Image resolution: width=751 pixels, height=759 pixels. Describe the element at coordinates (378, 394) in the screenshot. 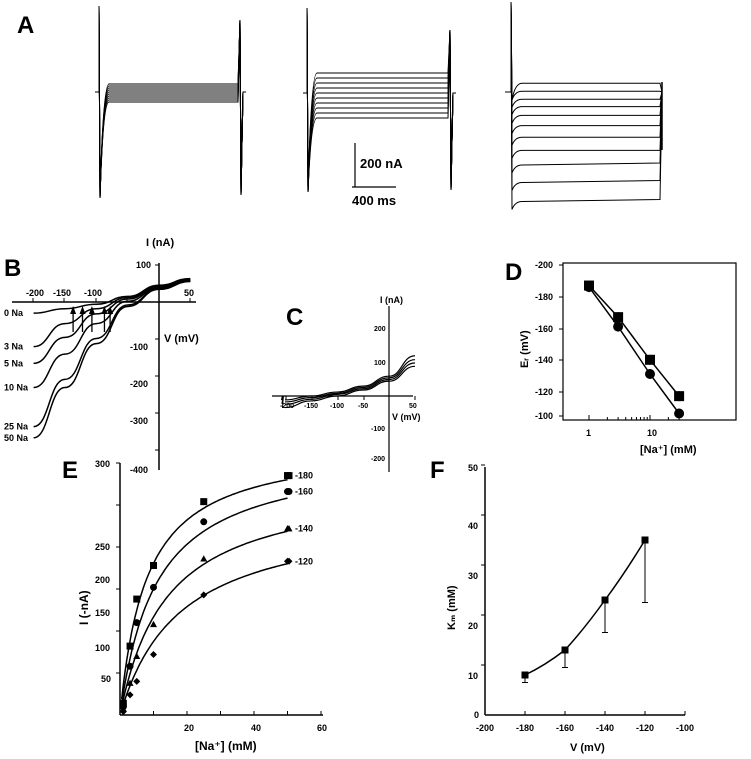

I see `c-y-ticks: 200 100 -100 -200` at that location.